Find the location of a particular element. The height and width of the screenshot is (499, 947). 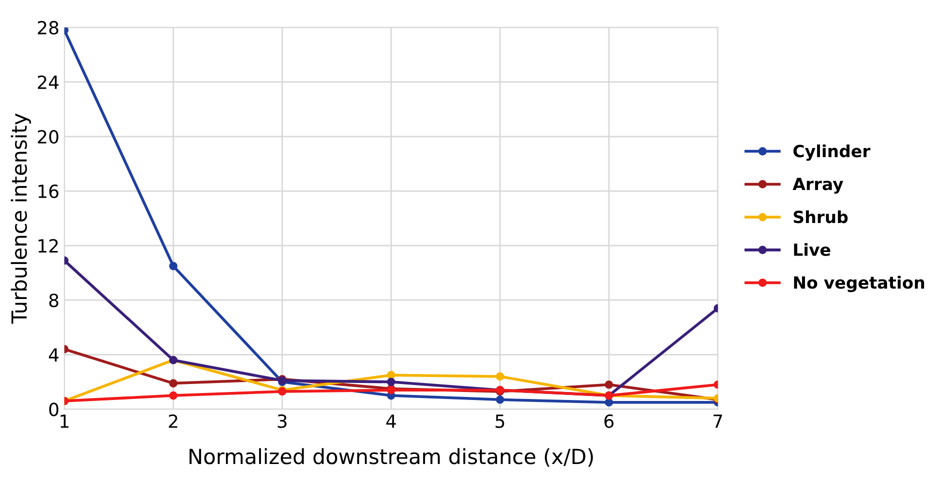

x-axis-title: Normalized downstream distance (x/D) is located at coordinates (391, 457).